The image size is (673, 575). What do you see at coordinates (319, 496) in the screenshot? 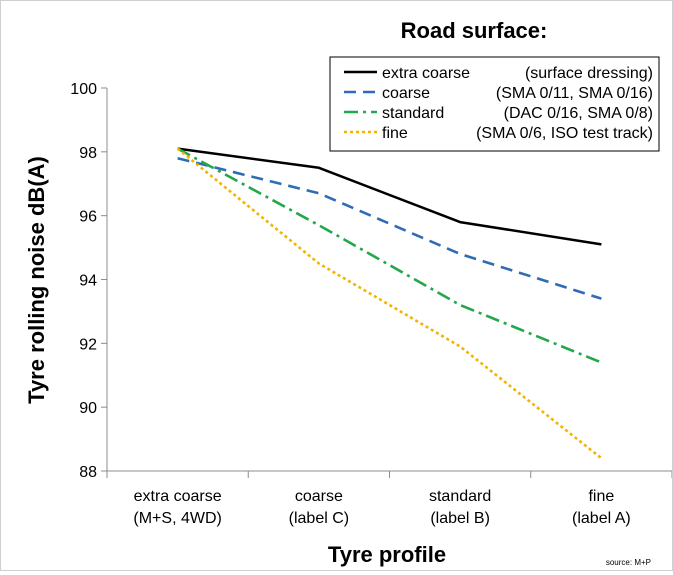
I see `x-tick-label: coarse` at bounding box center [319, 496].